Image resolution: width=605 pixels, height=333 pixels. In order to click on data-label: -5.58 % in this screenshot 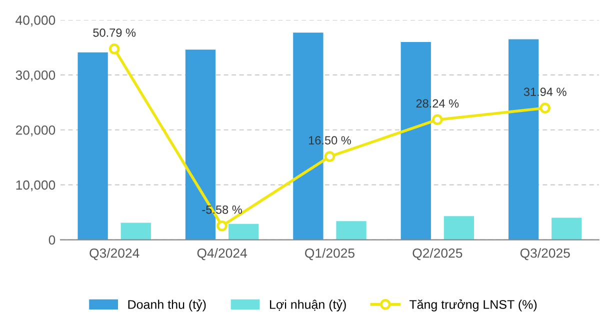, I will do `click(222, 209)`.